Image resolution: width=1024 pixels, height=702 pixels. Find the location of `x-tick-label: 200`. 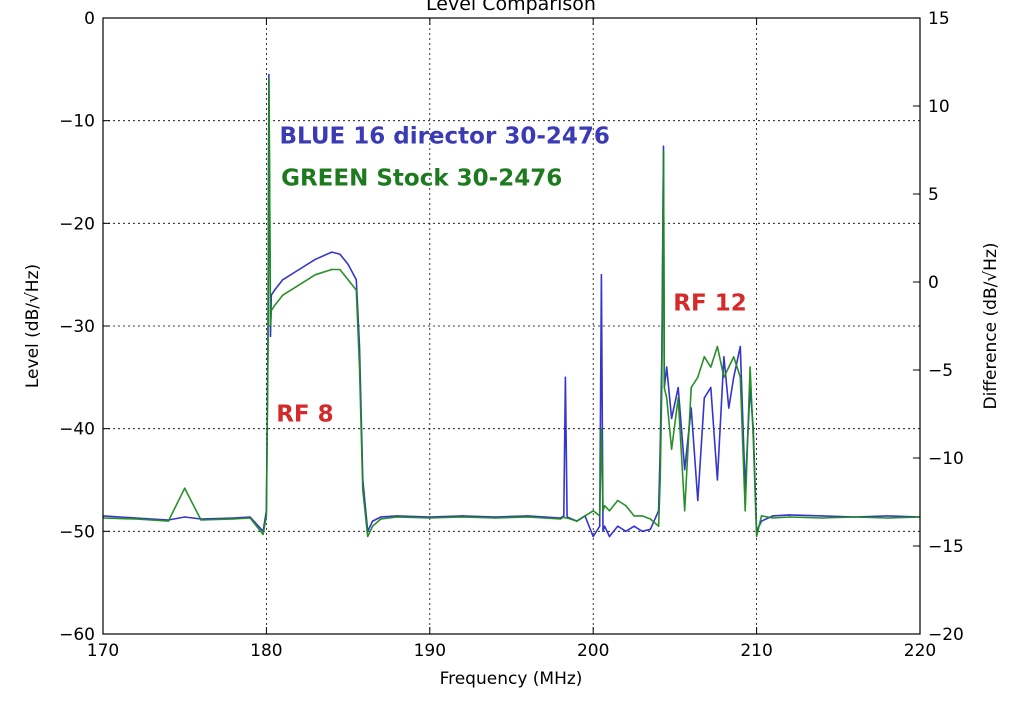

x-tick-label: 200 is located at coordinates (593, 651).